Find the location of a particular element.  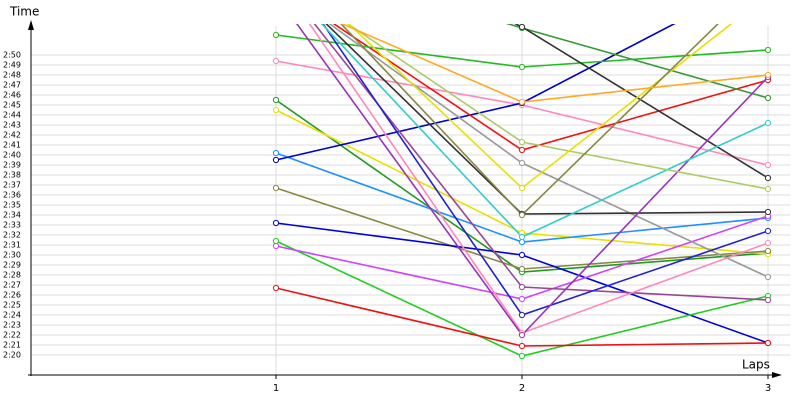

y-tick-label: 2:29 is located at coordinates (12, 265).